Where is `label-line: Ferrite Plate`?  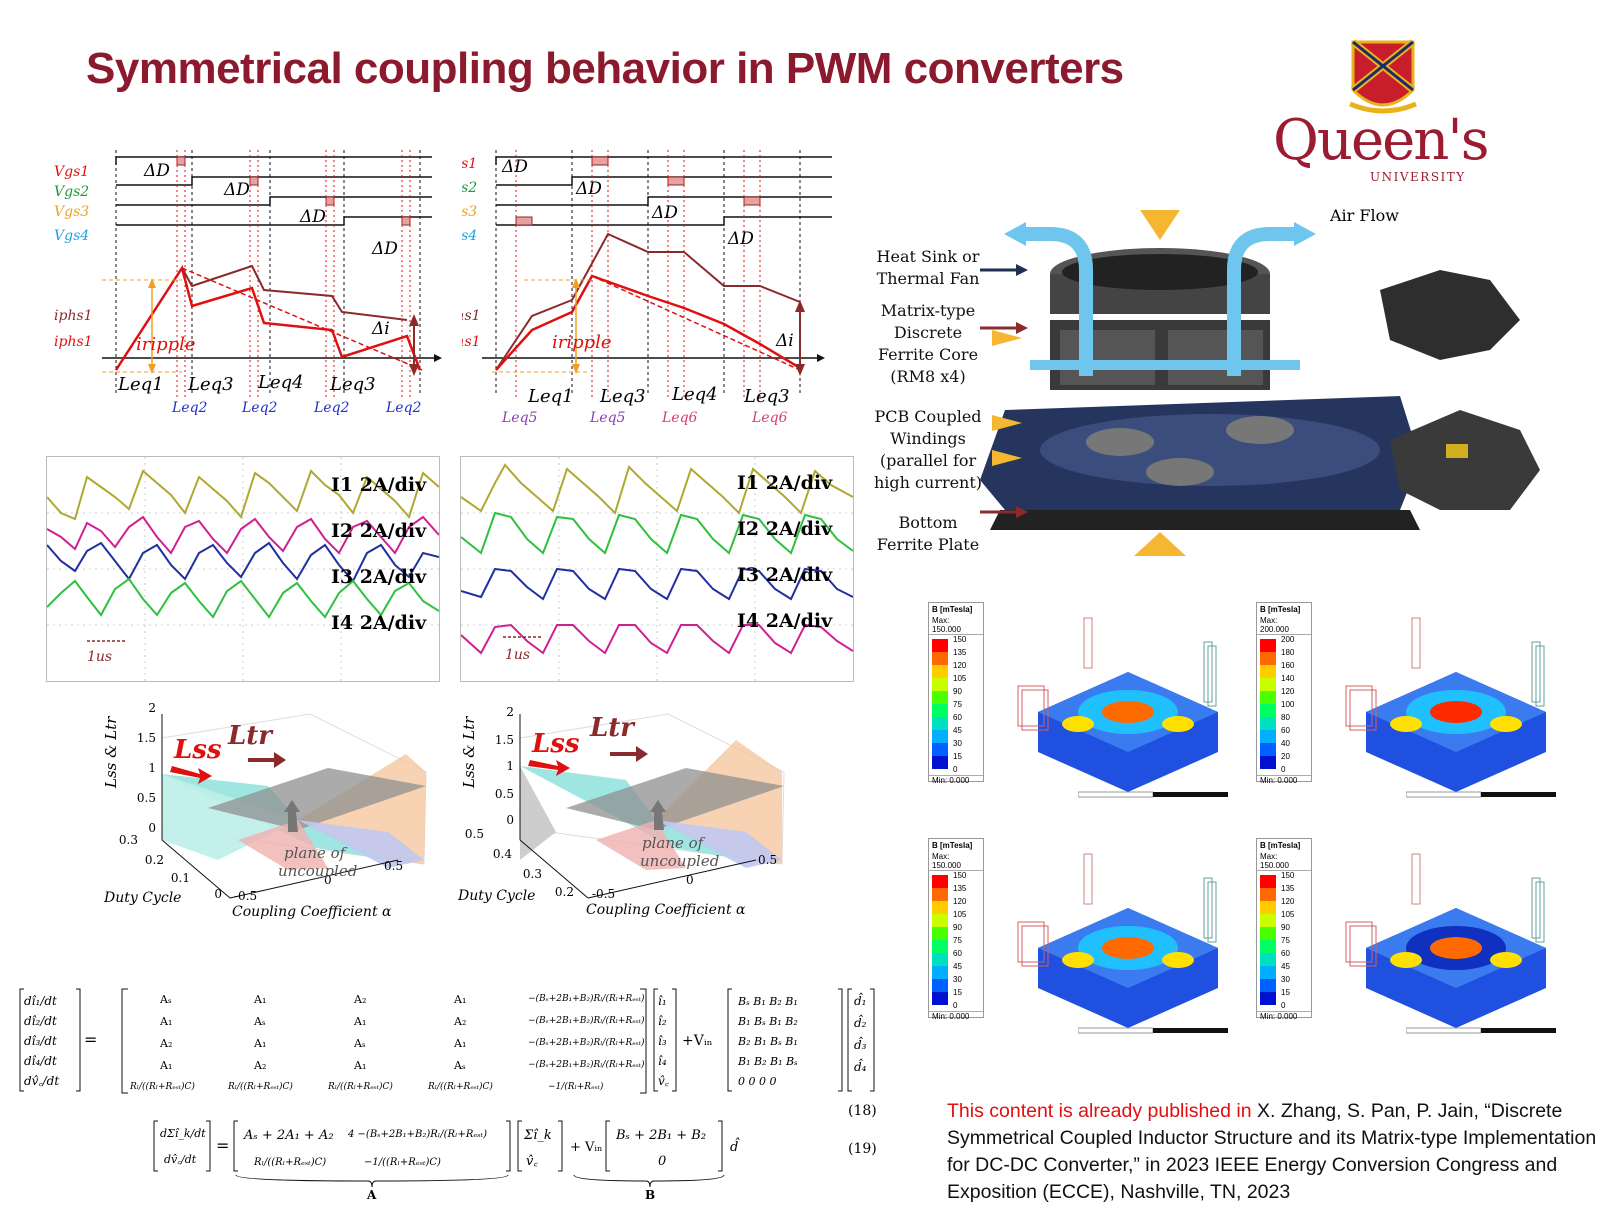 label-line: Ferrite Plate is located at coordinates (928, 544).